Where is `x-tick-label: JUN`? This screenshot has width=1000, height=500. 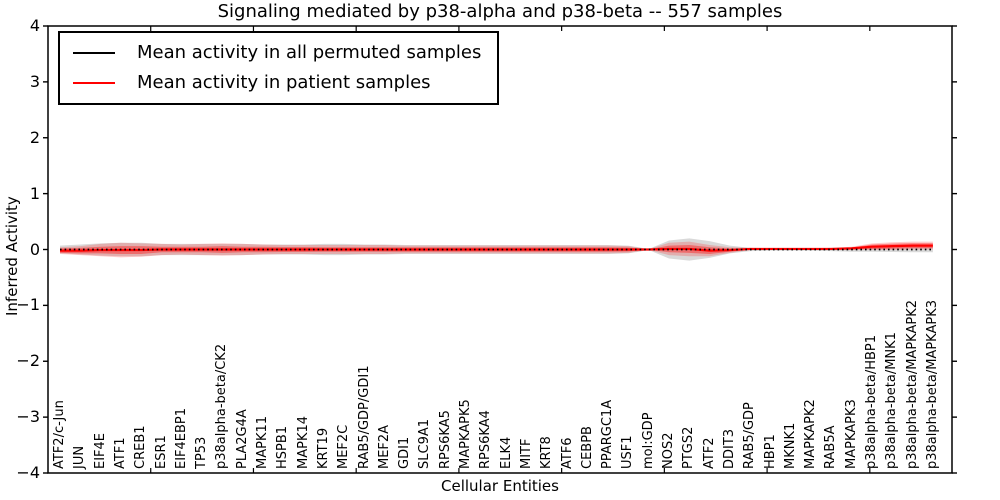
x-tick-label: JUN is located at coordinates (80, 457).